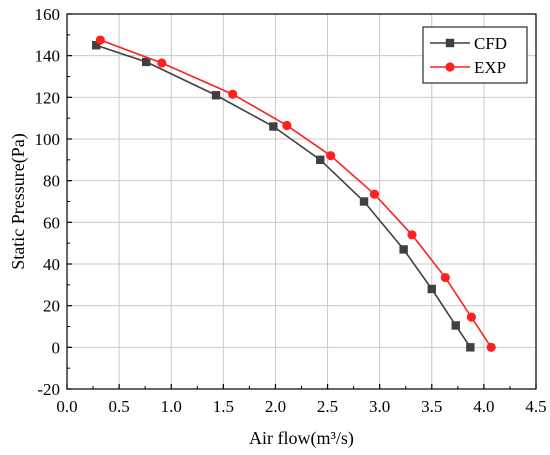  What do you see at coordinates (48, 14) in the screenshot?
I see `y-tick-label: 160` at bounding box center [48, 14].